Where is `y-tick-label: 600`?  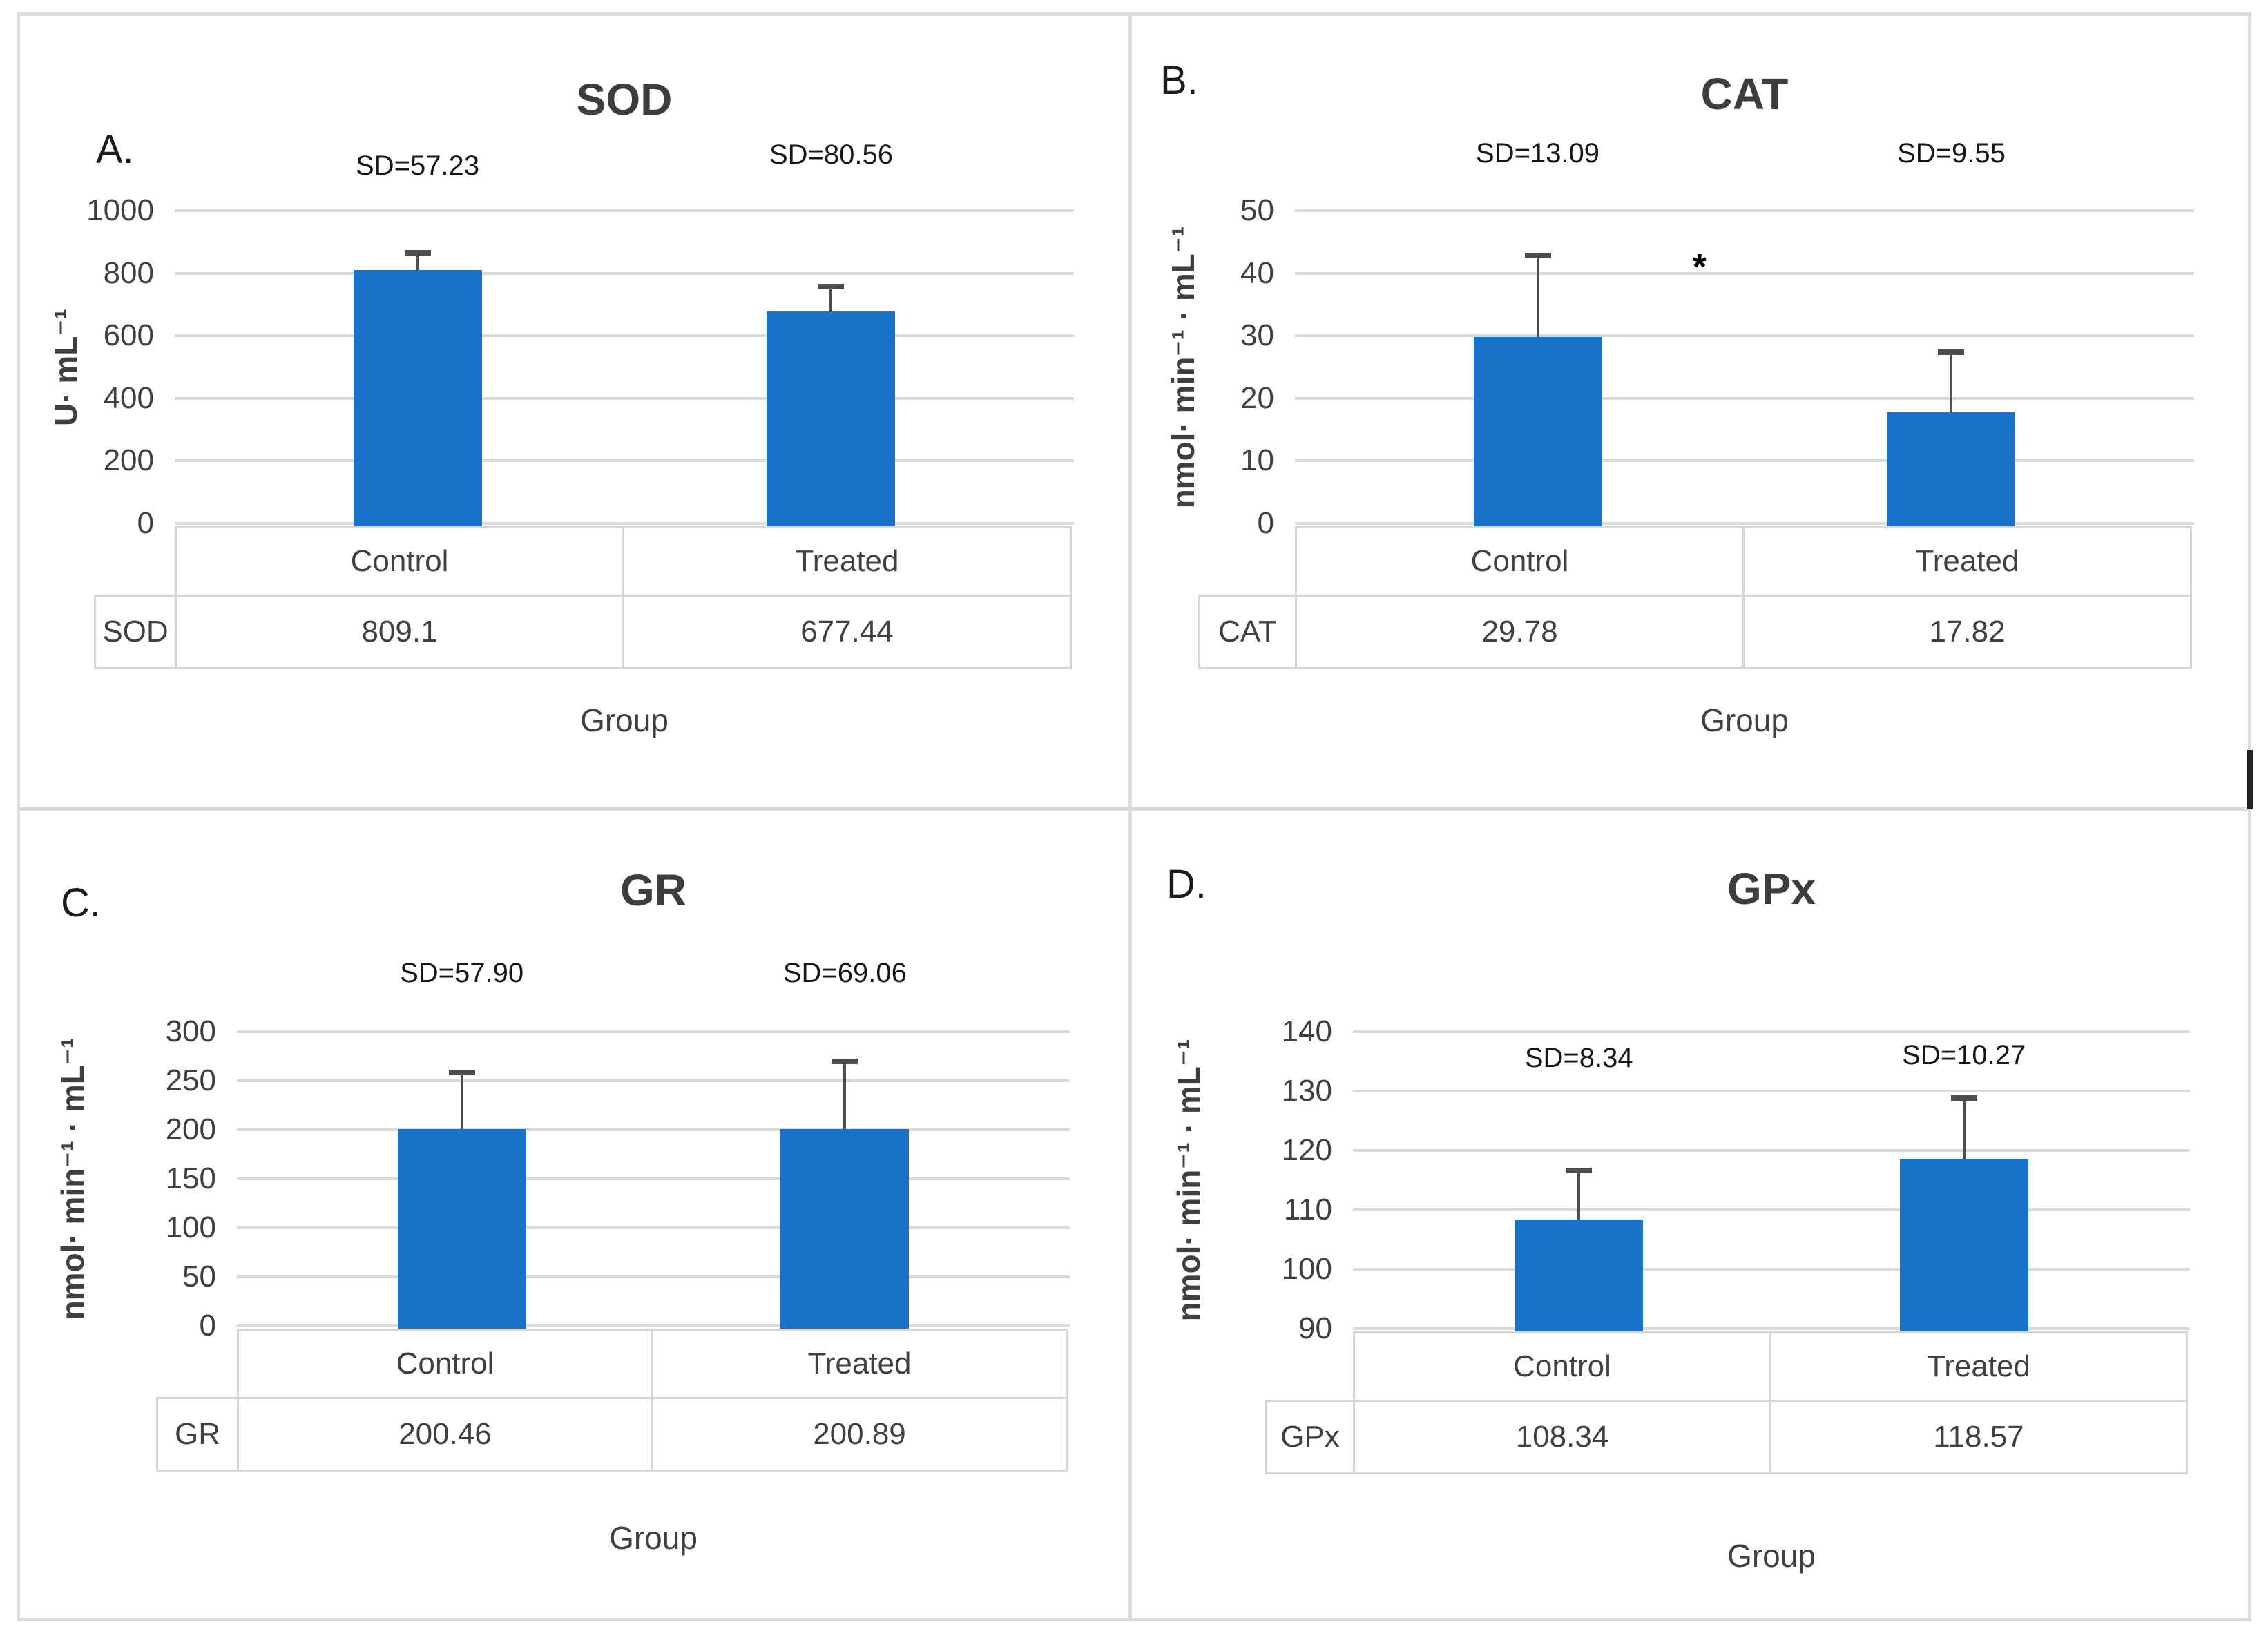
y-tick-label: 600 is located at coordinates (128, 335).